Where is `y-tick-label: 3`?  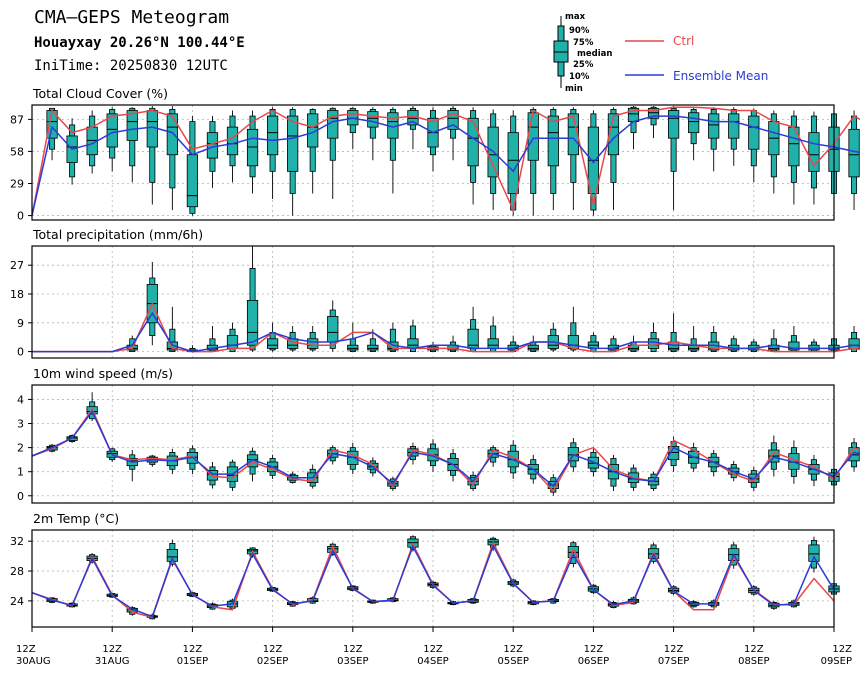
y-tick-label: 3 is located at coordinates (20, 424).